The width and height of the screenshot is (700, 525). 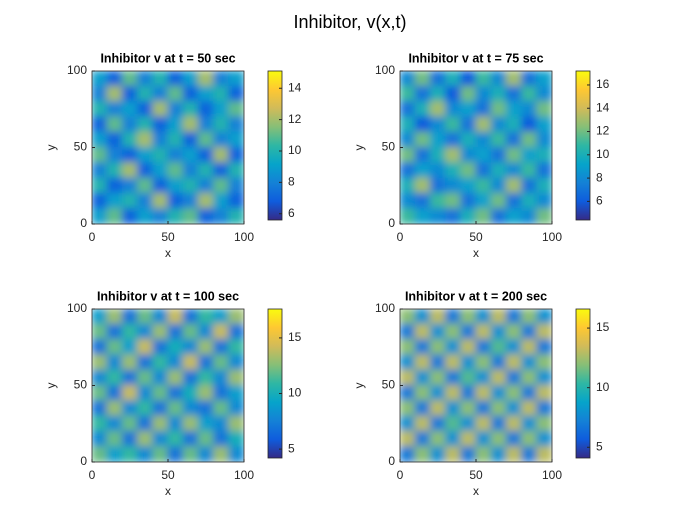 I want to click on colorbar-tick-label: 5, so click(x=599, y=446).